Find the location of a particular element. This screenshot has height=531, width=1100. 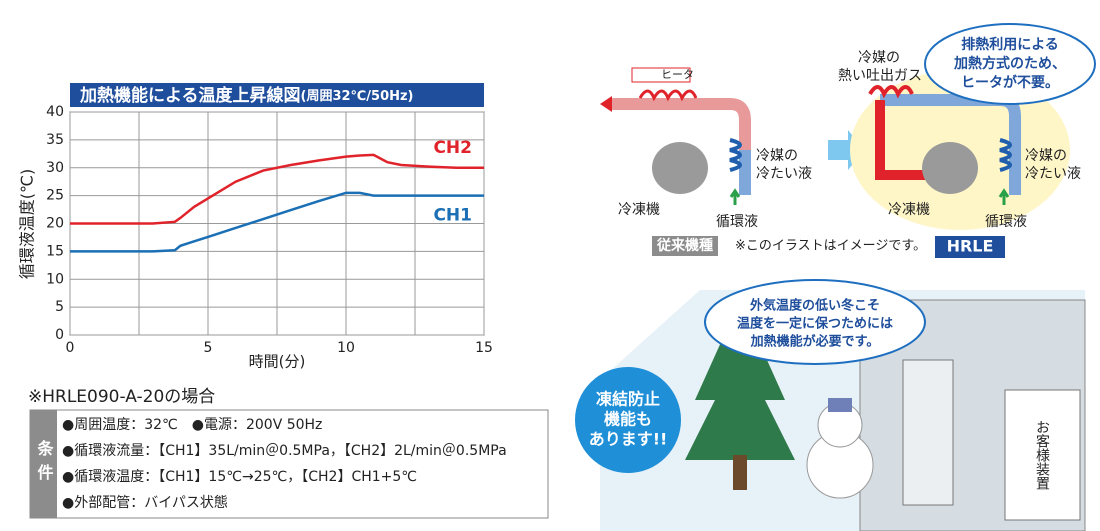

bubble-text: 加熱方式のため、 is located at coordinates (1009, 63).